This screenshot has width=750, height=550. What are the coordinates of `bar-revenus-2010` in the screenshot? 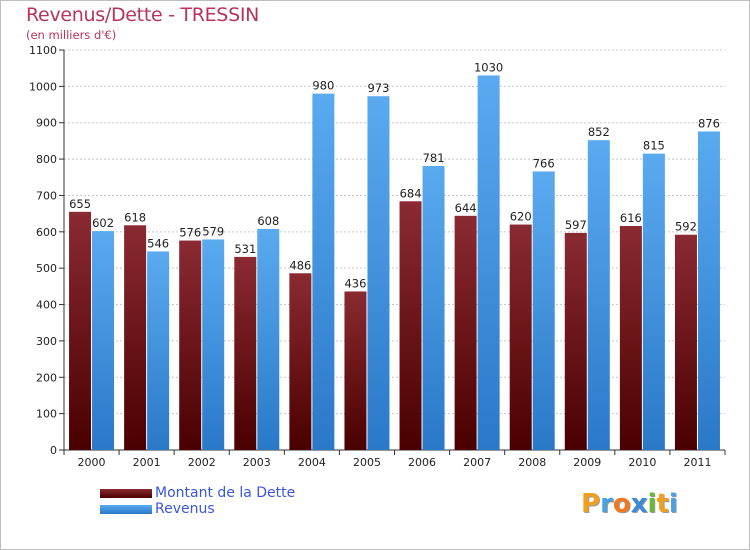 It's located at (653, 302).